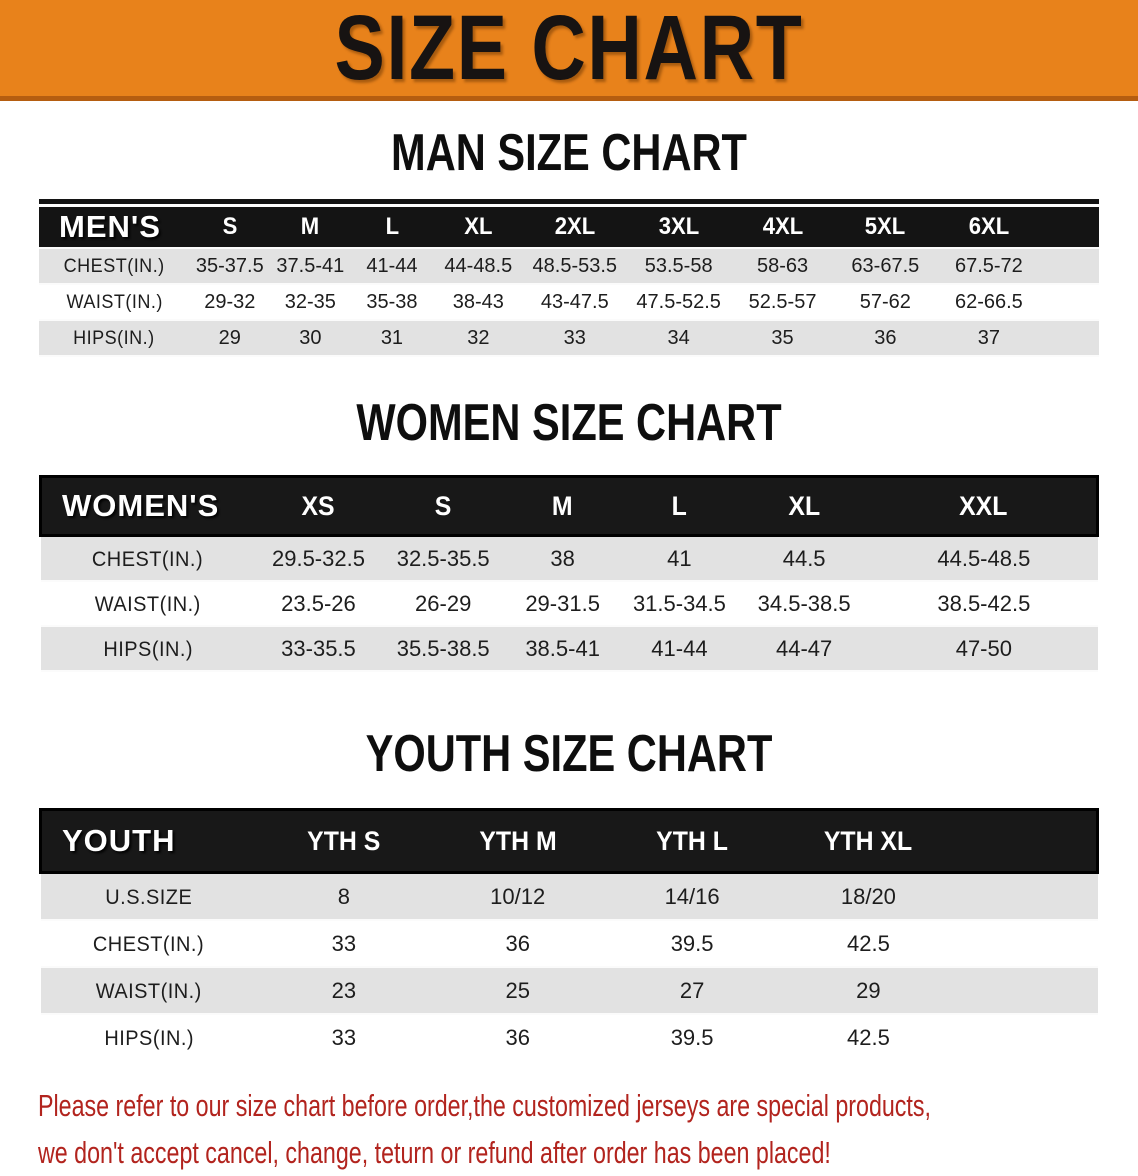  I want to click on size-value-cell: 34.5-38.5, so click(804, 603).